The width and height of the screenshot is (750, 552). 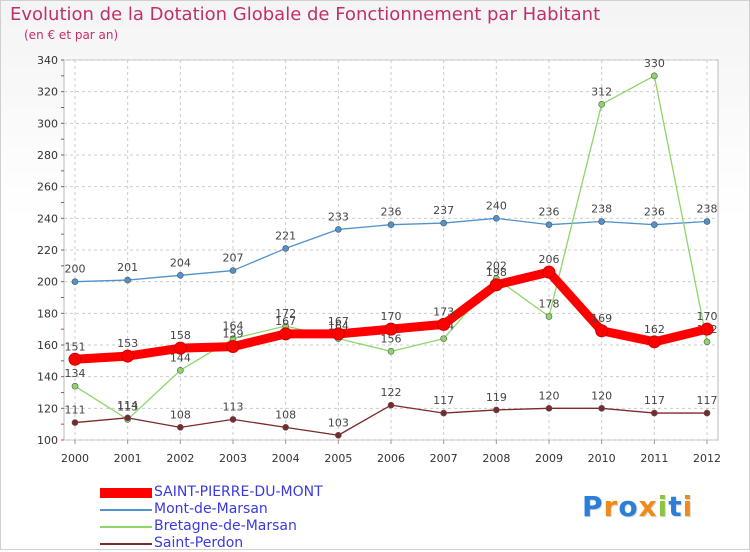 I want to click on data-label: 238, so click(x=601, y=209).